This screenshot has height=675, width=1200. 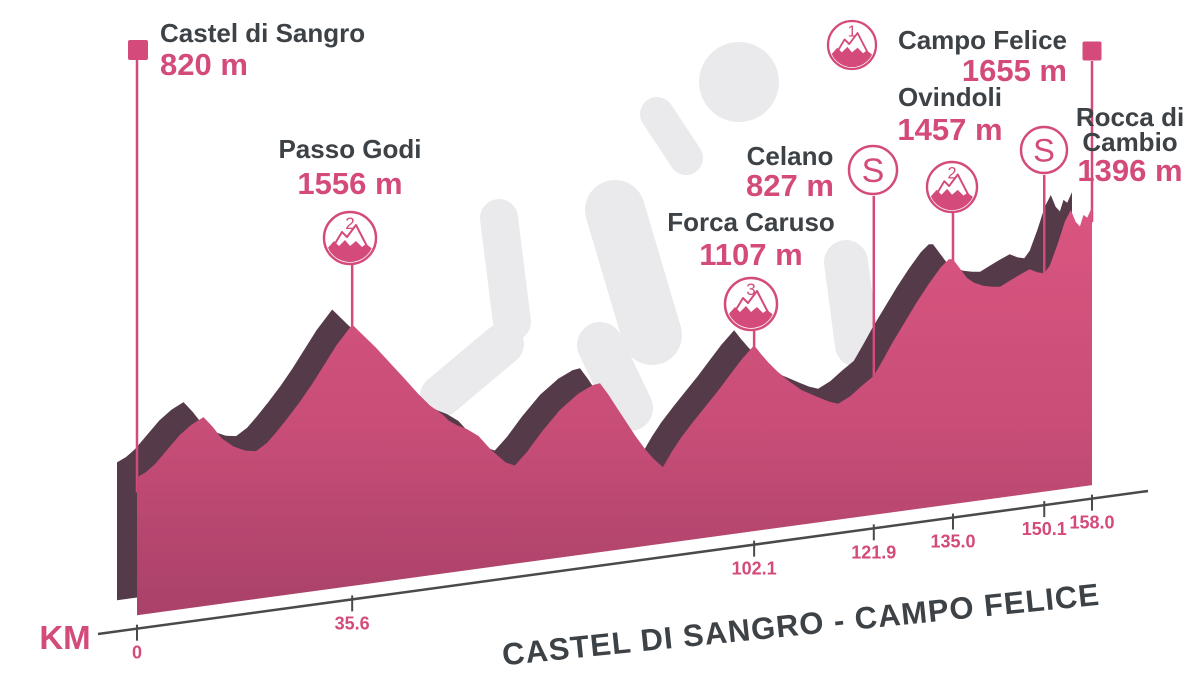 What do you see at coordinates (750, 254) in the screenshot?
I see `forca-caruso-elevation-label: 1107 m` at bounding box center [750, 254].